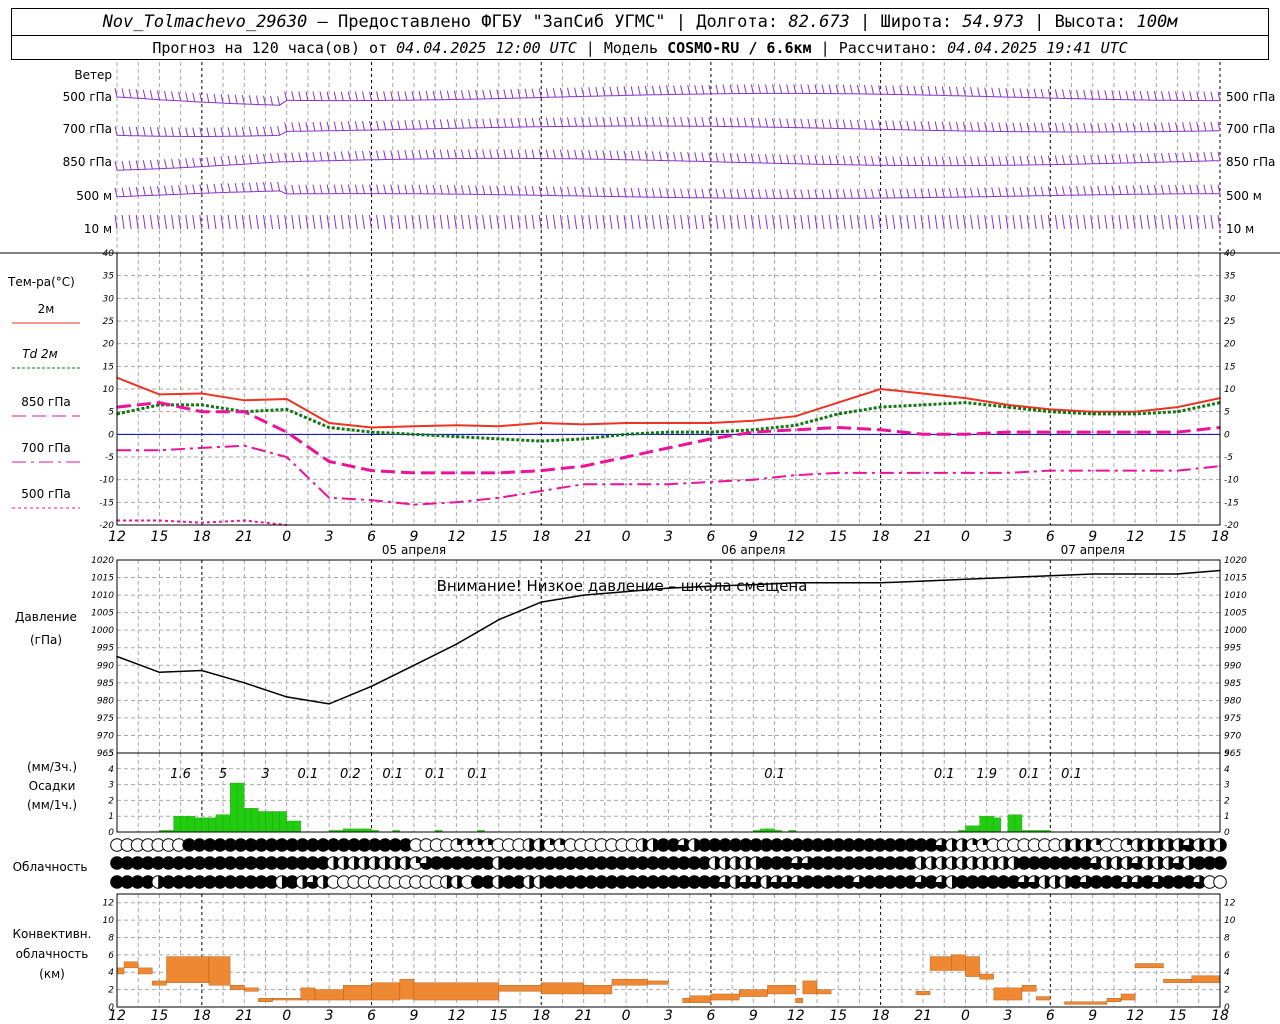 The image size is (1280, 1024). What do you see at coordinates (1232, 719) in the screenshot?
I see `pres-ytick-right: 975` at bounding box center [1232, 719].